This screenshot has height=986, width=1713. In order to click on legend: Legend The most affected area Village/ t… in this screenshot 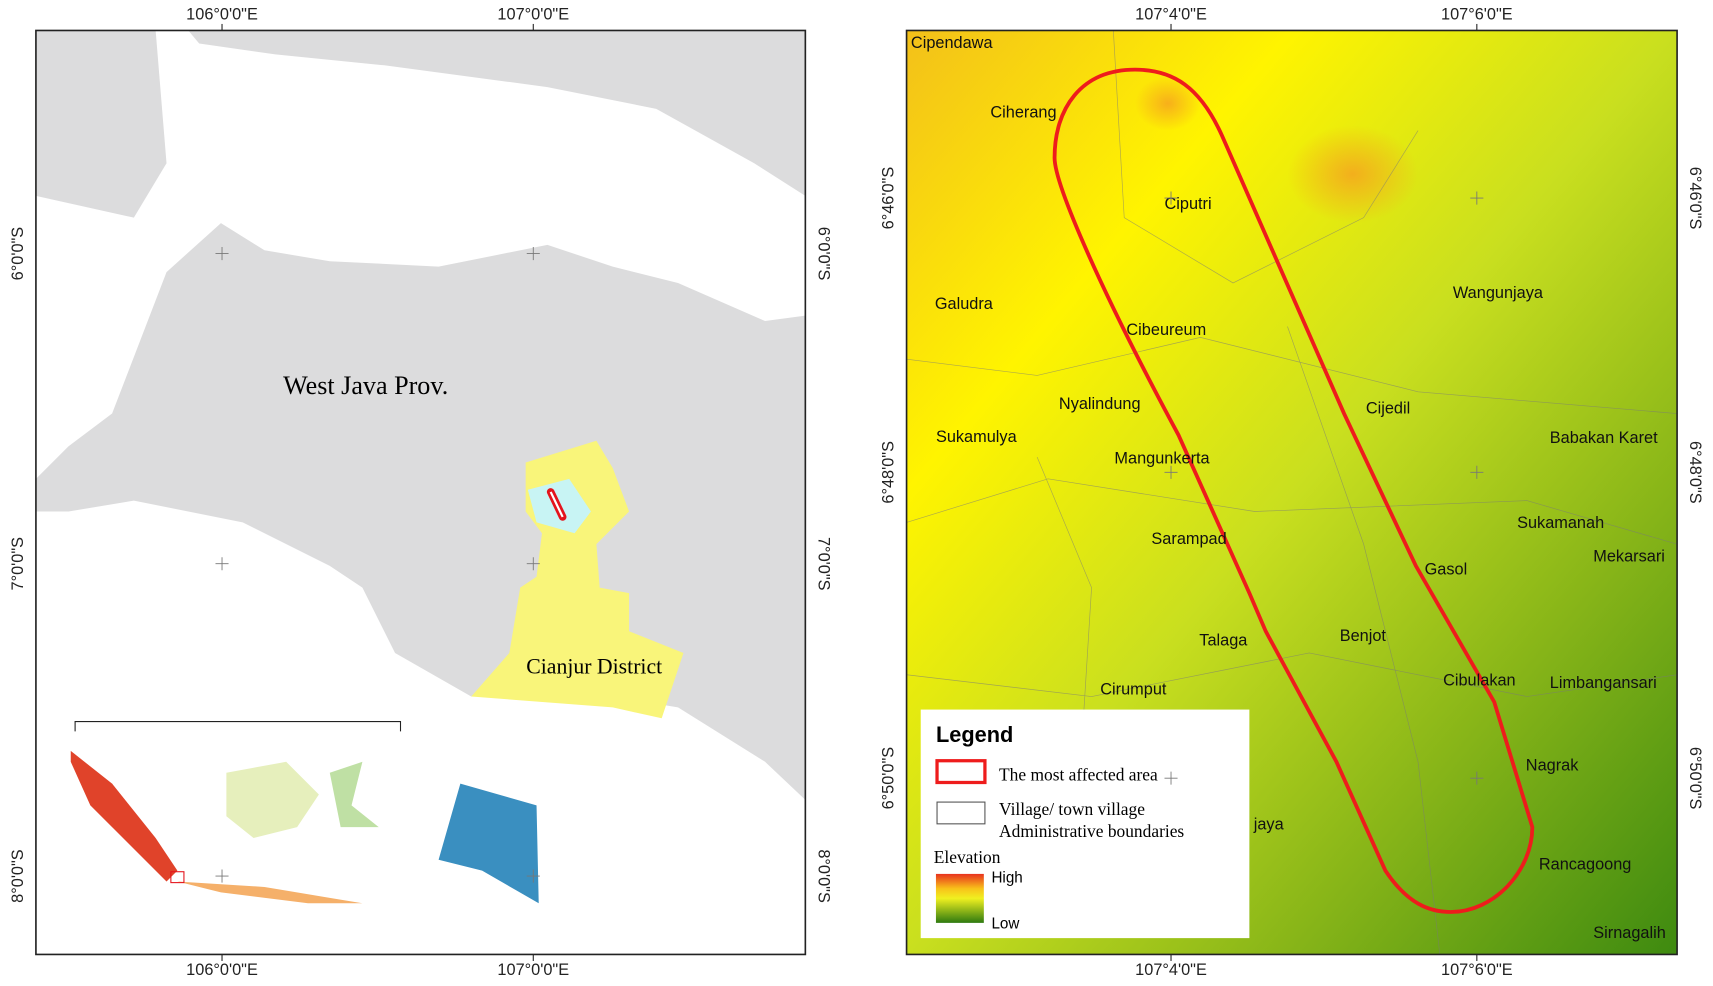, I will do `click(1085, 824)`.